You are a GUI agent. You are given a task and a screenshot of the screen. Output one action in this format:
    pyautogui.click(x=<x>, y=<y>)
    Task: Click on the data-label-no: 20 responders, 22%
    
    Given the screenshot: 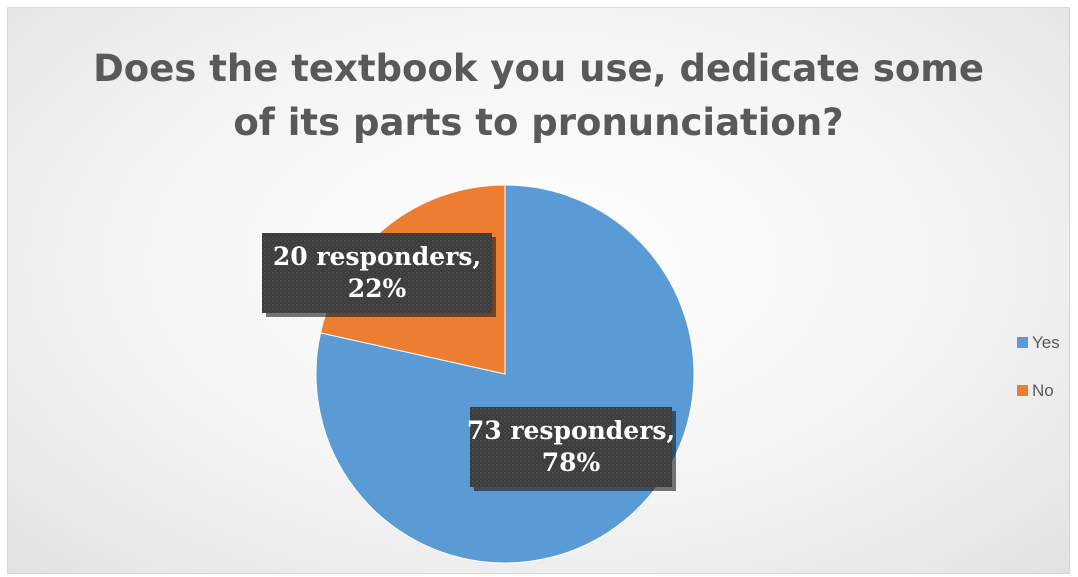 What is the action you would take?
    pyautogui.click(x=379, y=275)
    